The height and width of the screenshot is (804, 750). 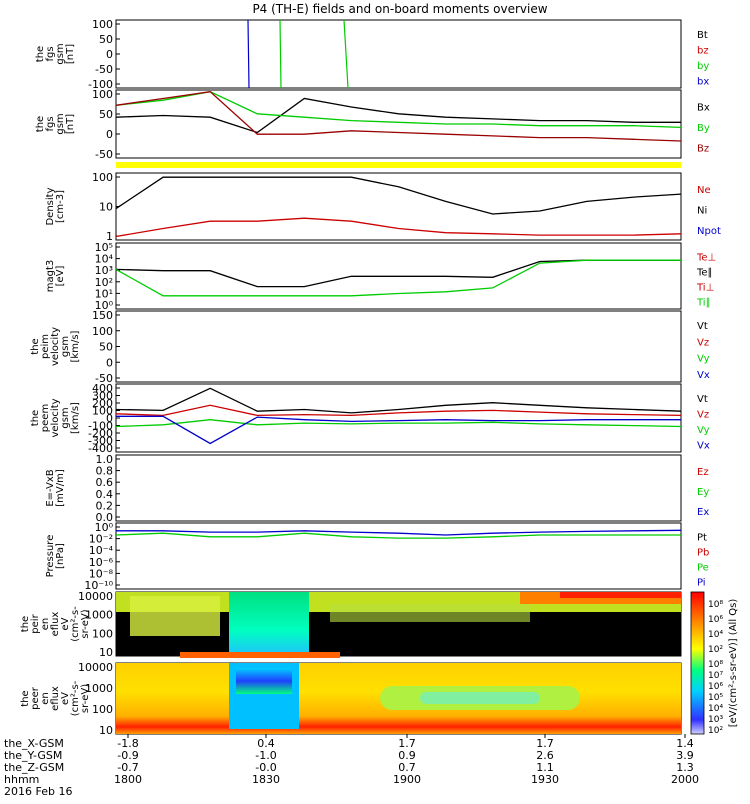 I want to click on series-line-fgs_gsm_2-Bx, so click(x=398, y=115).